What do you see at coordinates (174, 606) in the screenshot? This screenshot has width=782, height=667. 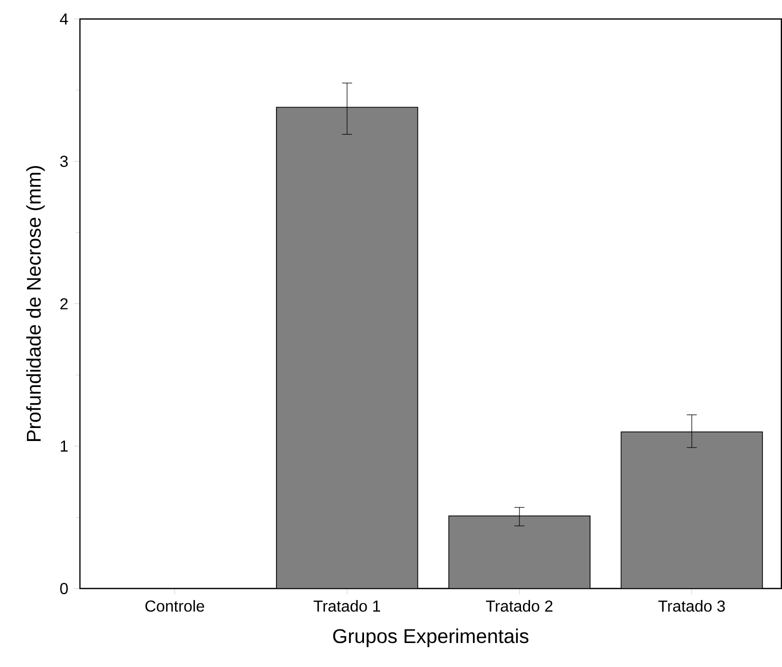 I see `x-tick-label: Controle` at bounding box center [174, 606].